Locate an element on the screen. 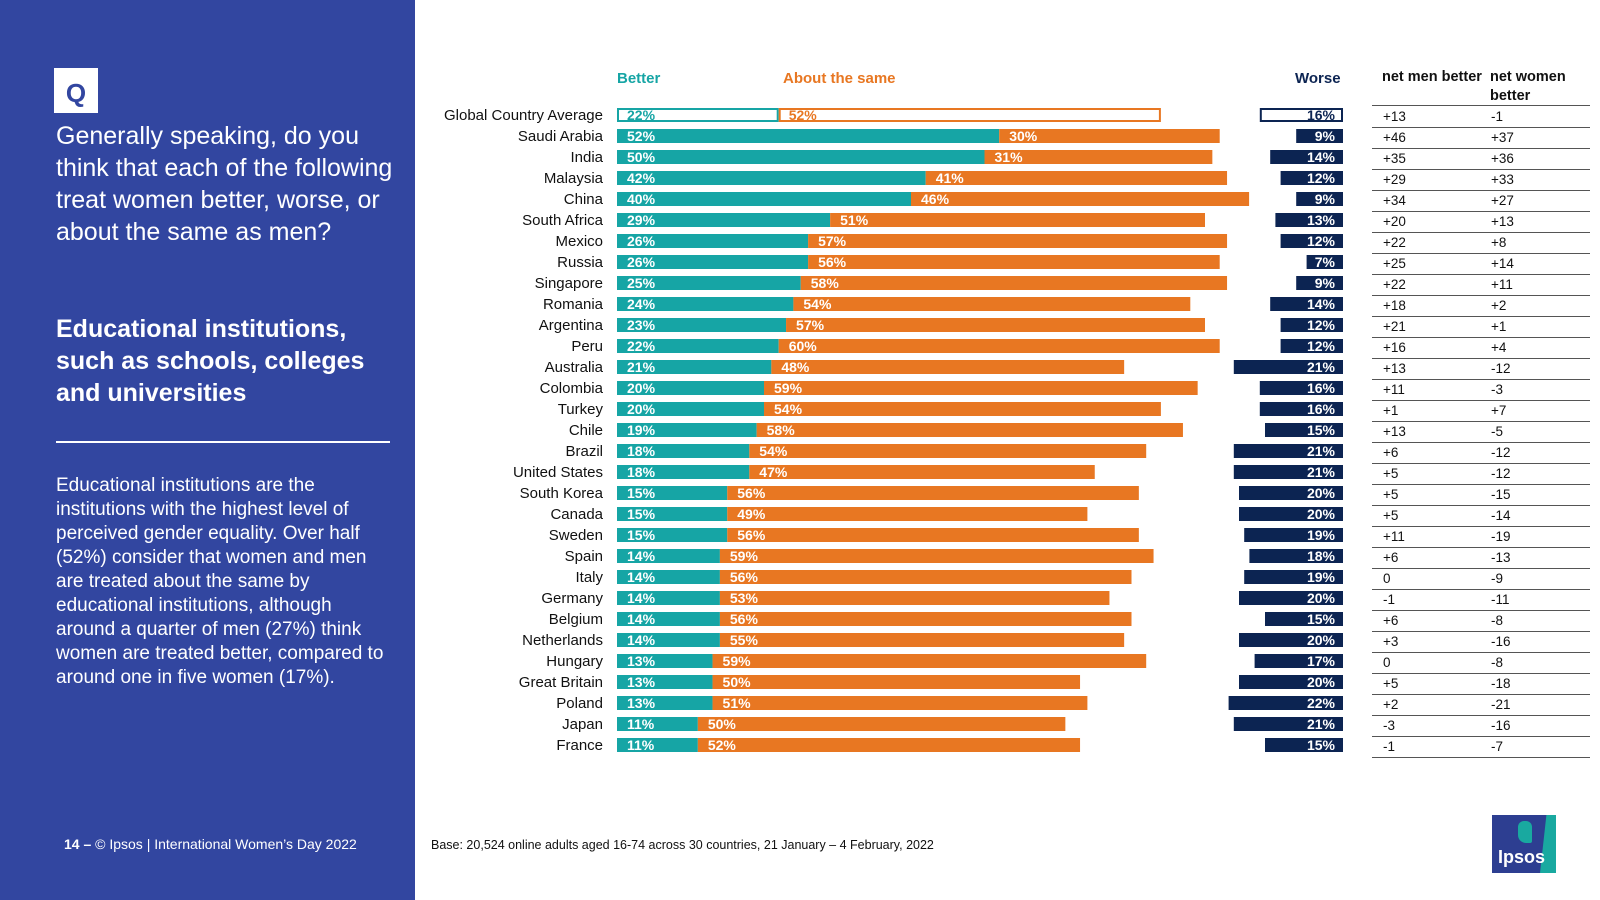 Image resolution: width=1600 pixels, height=900 pixels. net-women-cell: -15 is located at coordinates (1501, 494).